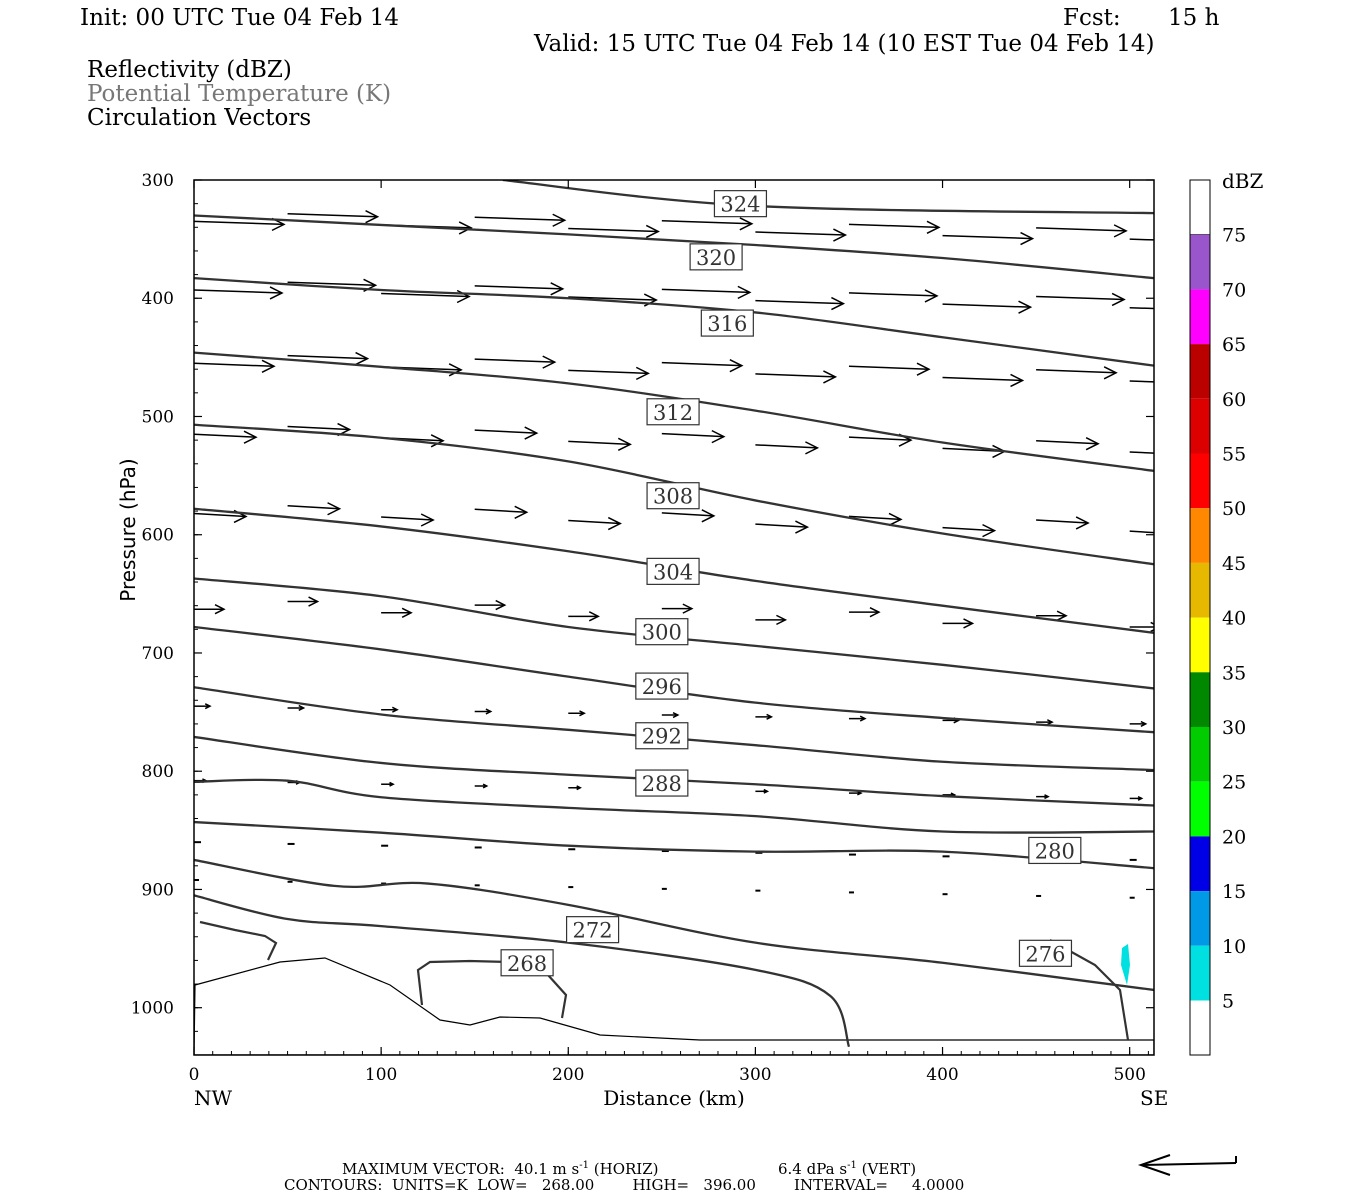 This screenshot has height=1200, width=1350. Describe the element at coordinates (189, 70) in the screenshot. I see `field-reflectivity: Reflectivity (dBZ)` at that location.